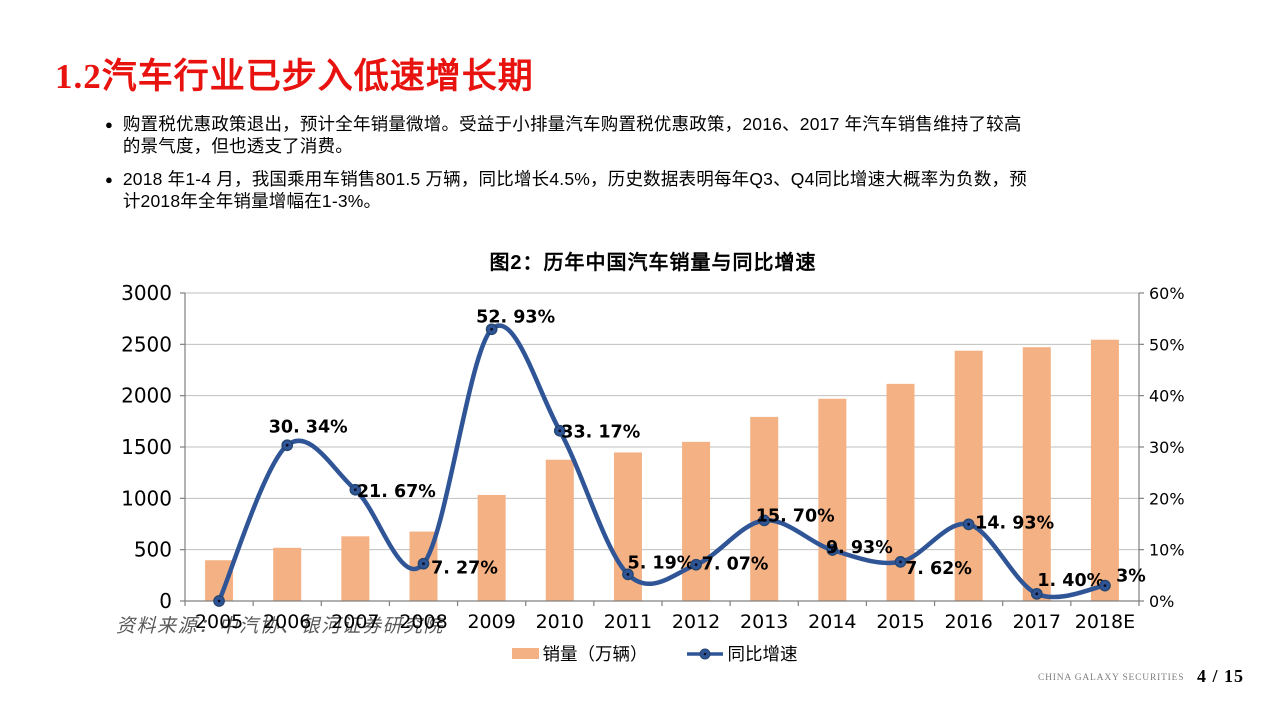 This screenshot has width=1279, height=719. I want to click on legend-item-sales: 销量（万辆）, so click(579, 653).